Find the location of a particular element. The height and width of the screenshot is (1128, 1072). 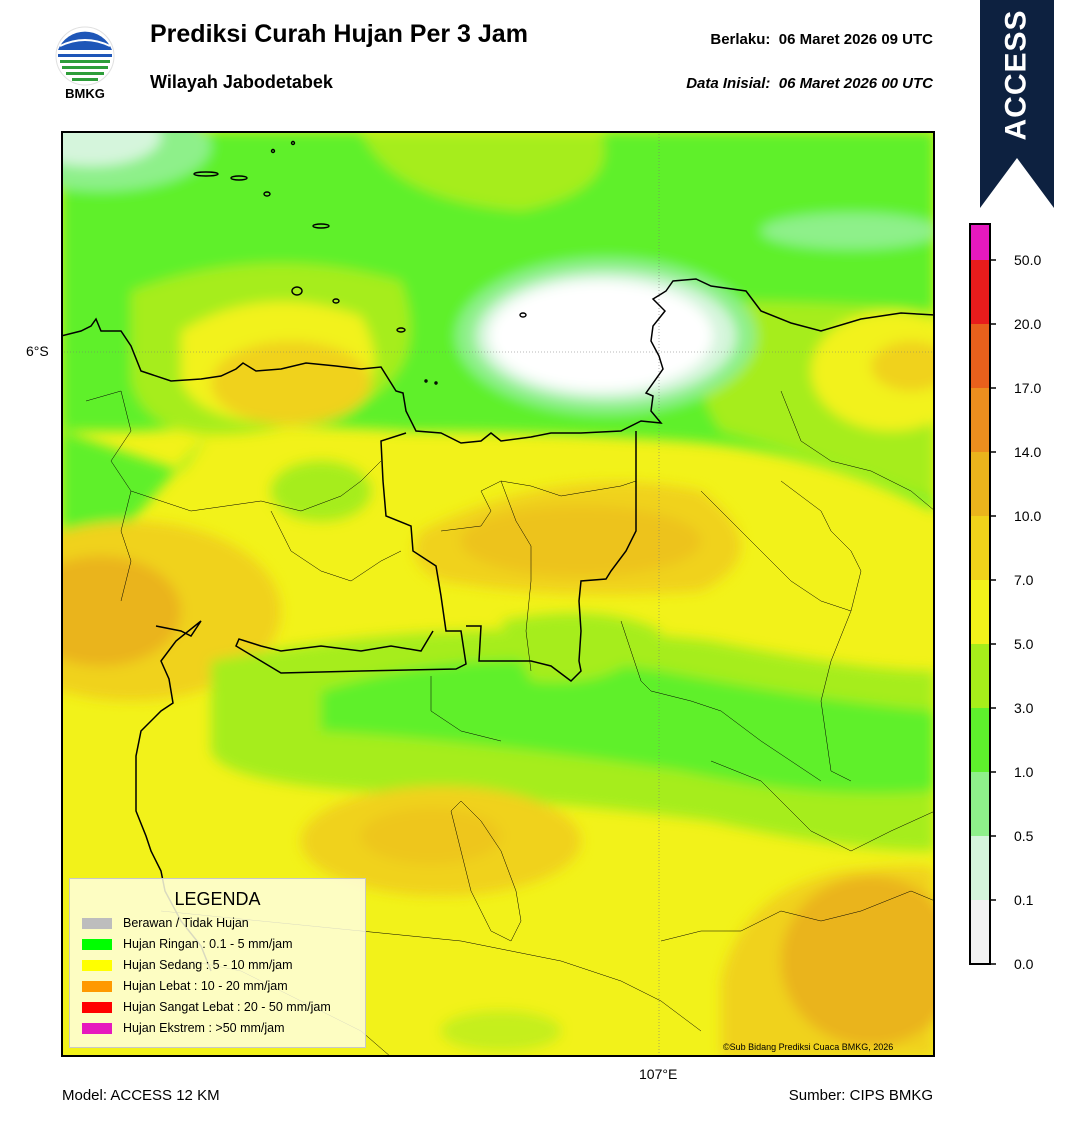

init-time-value: 06 Maret 2026 00 UTC is located at coordinates (855, 83).